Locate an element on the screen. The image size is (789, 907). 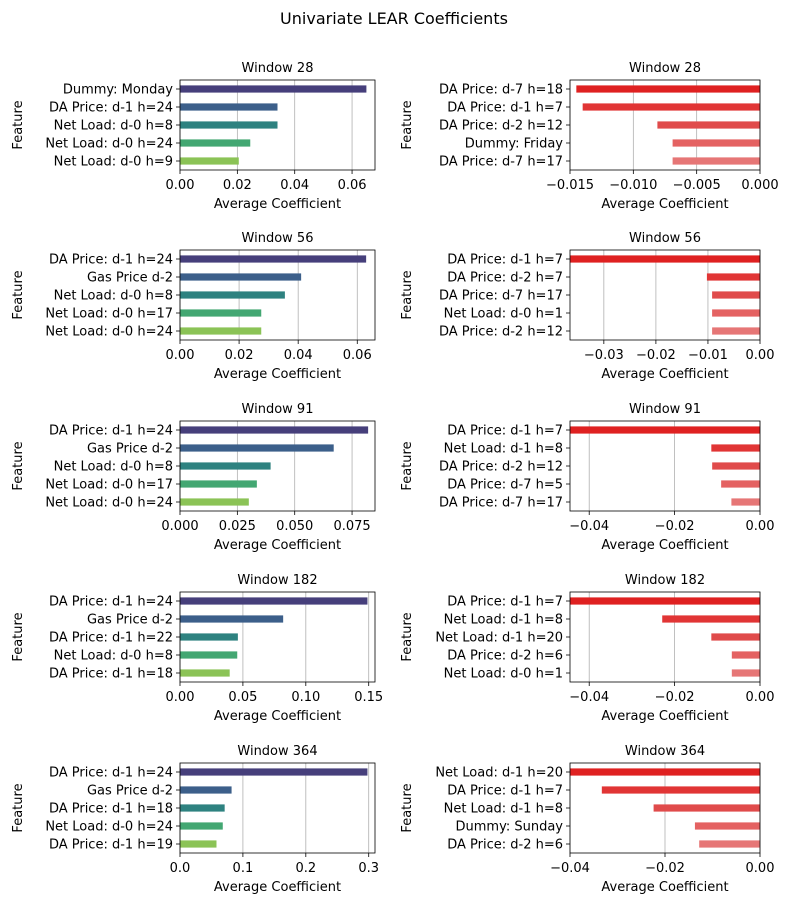
x-tick-label: −0.010 is located at coordinates (633, 185).